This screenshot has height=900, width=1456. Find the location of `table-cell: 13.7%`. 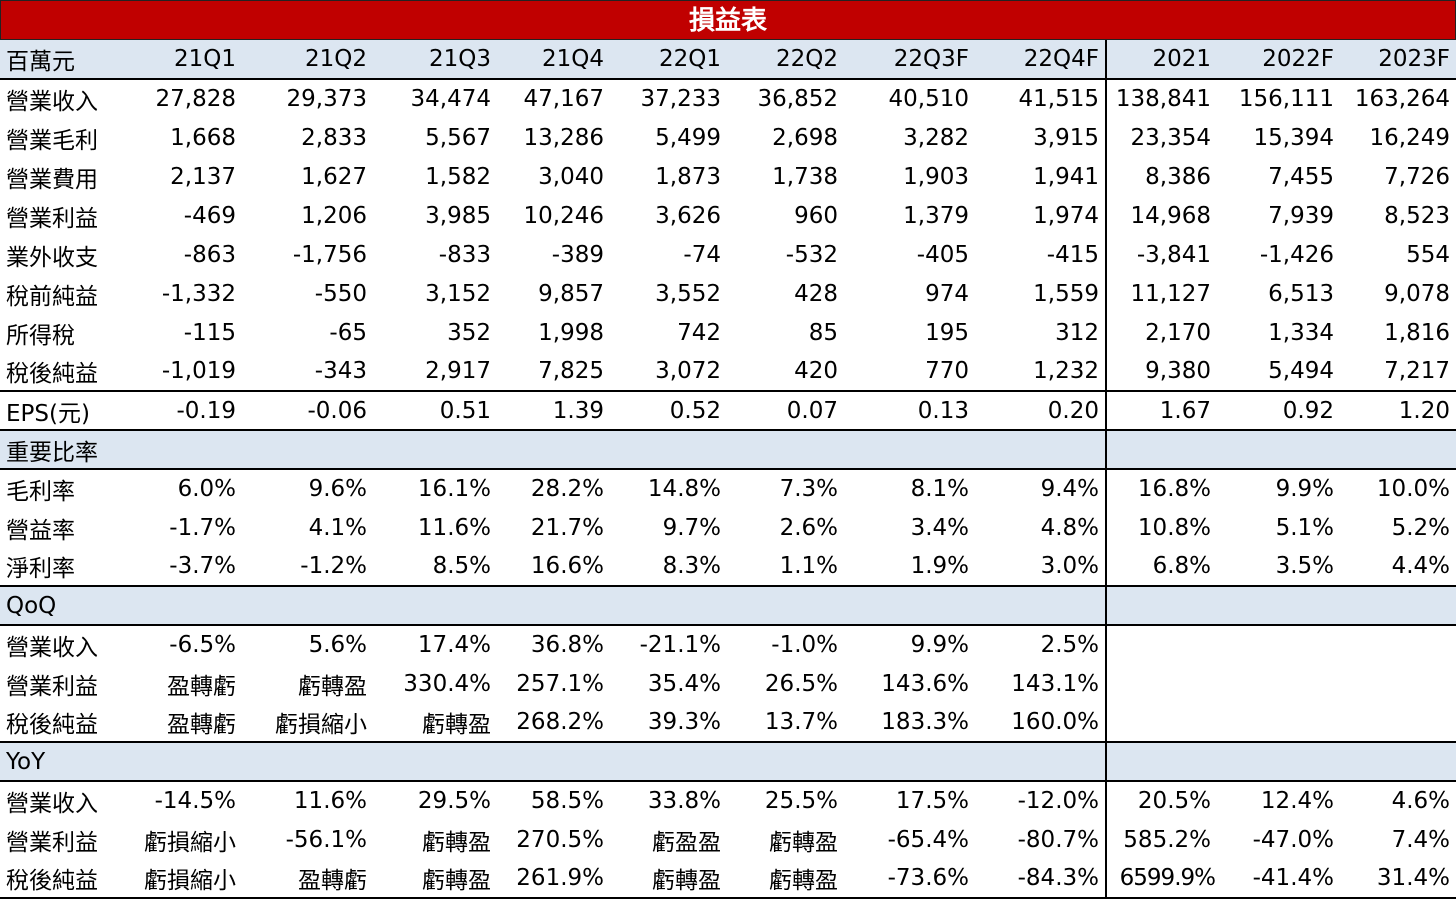

table-cell: 13.7% is located at coordinates (801, 722).